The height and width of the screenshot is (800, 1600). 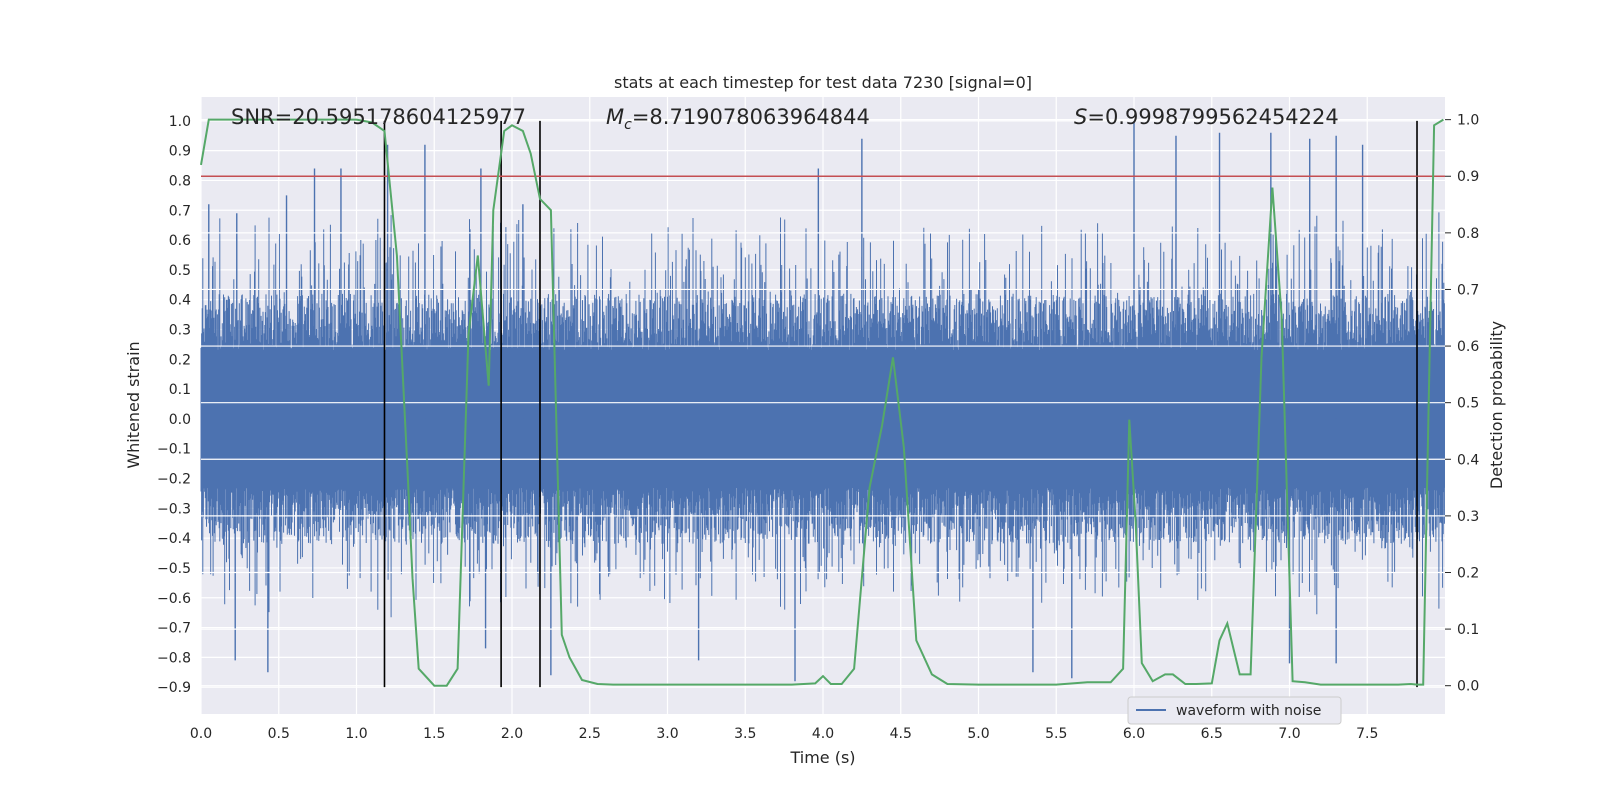 What do you see at coordinates (1248, 711) in the screenshot?
I see `legend-label: waveform with noise` at bounding box center [1248, 711].